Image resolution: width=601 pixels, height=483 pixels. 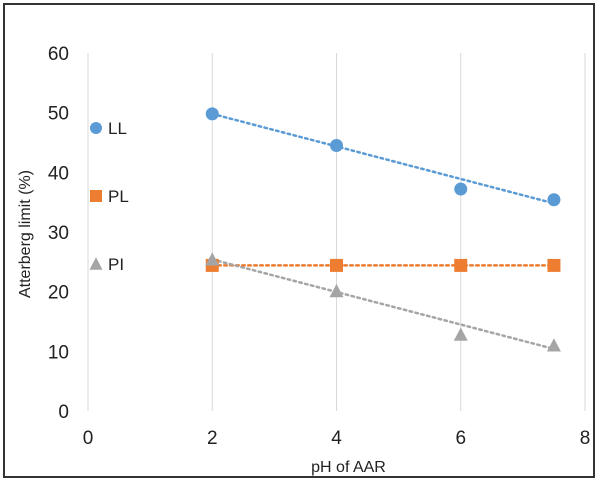 What do you see at coordinates (383, 158) in the screenshot?
I see `trendline-ll` at bounding box center [383, 158].